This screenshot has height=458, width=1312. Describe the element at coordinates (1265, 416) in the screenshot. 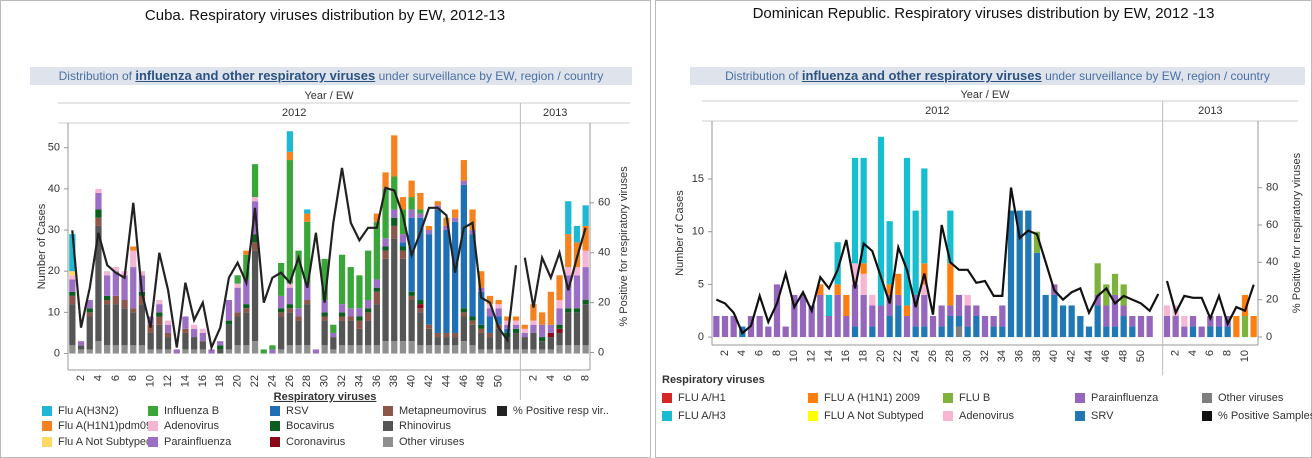

I see `legend-label: % Positive Samples` at that location.